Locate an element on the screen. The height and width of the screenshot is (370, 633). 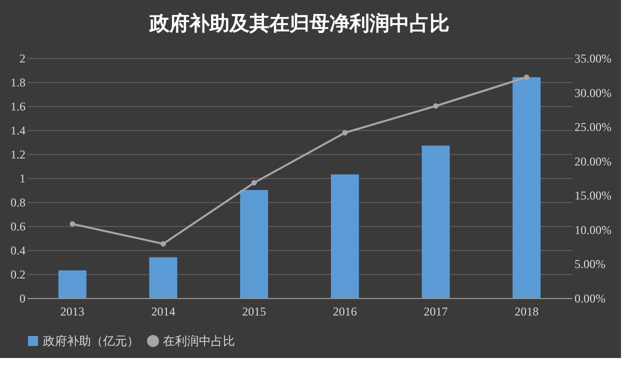
chart-title: 政府补助及其在归母净利润中占比 is located at coordinates (299, 23).